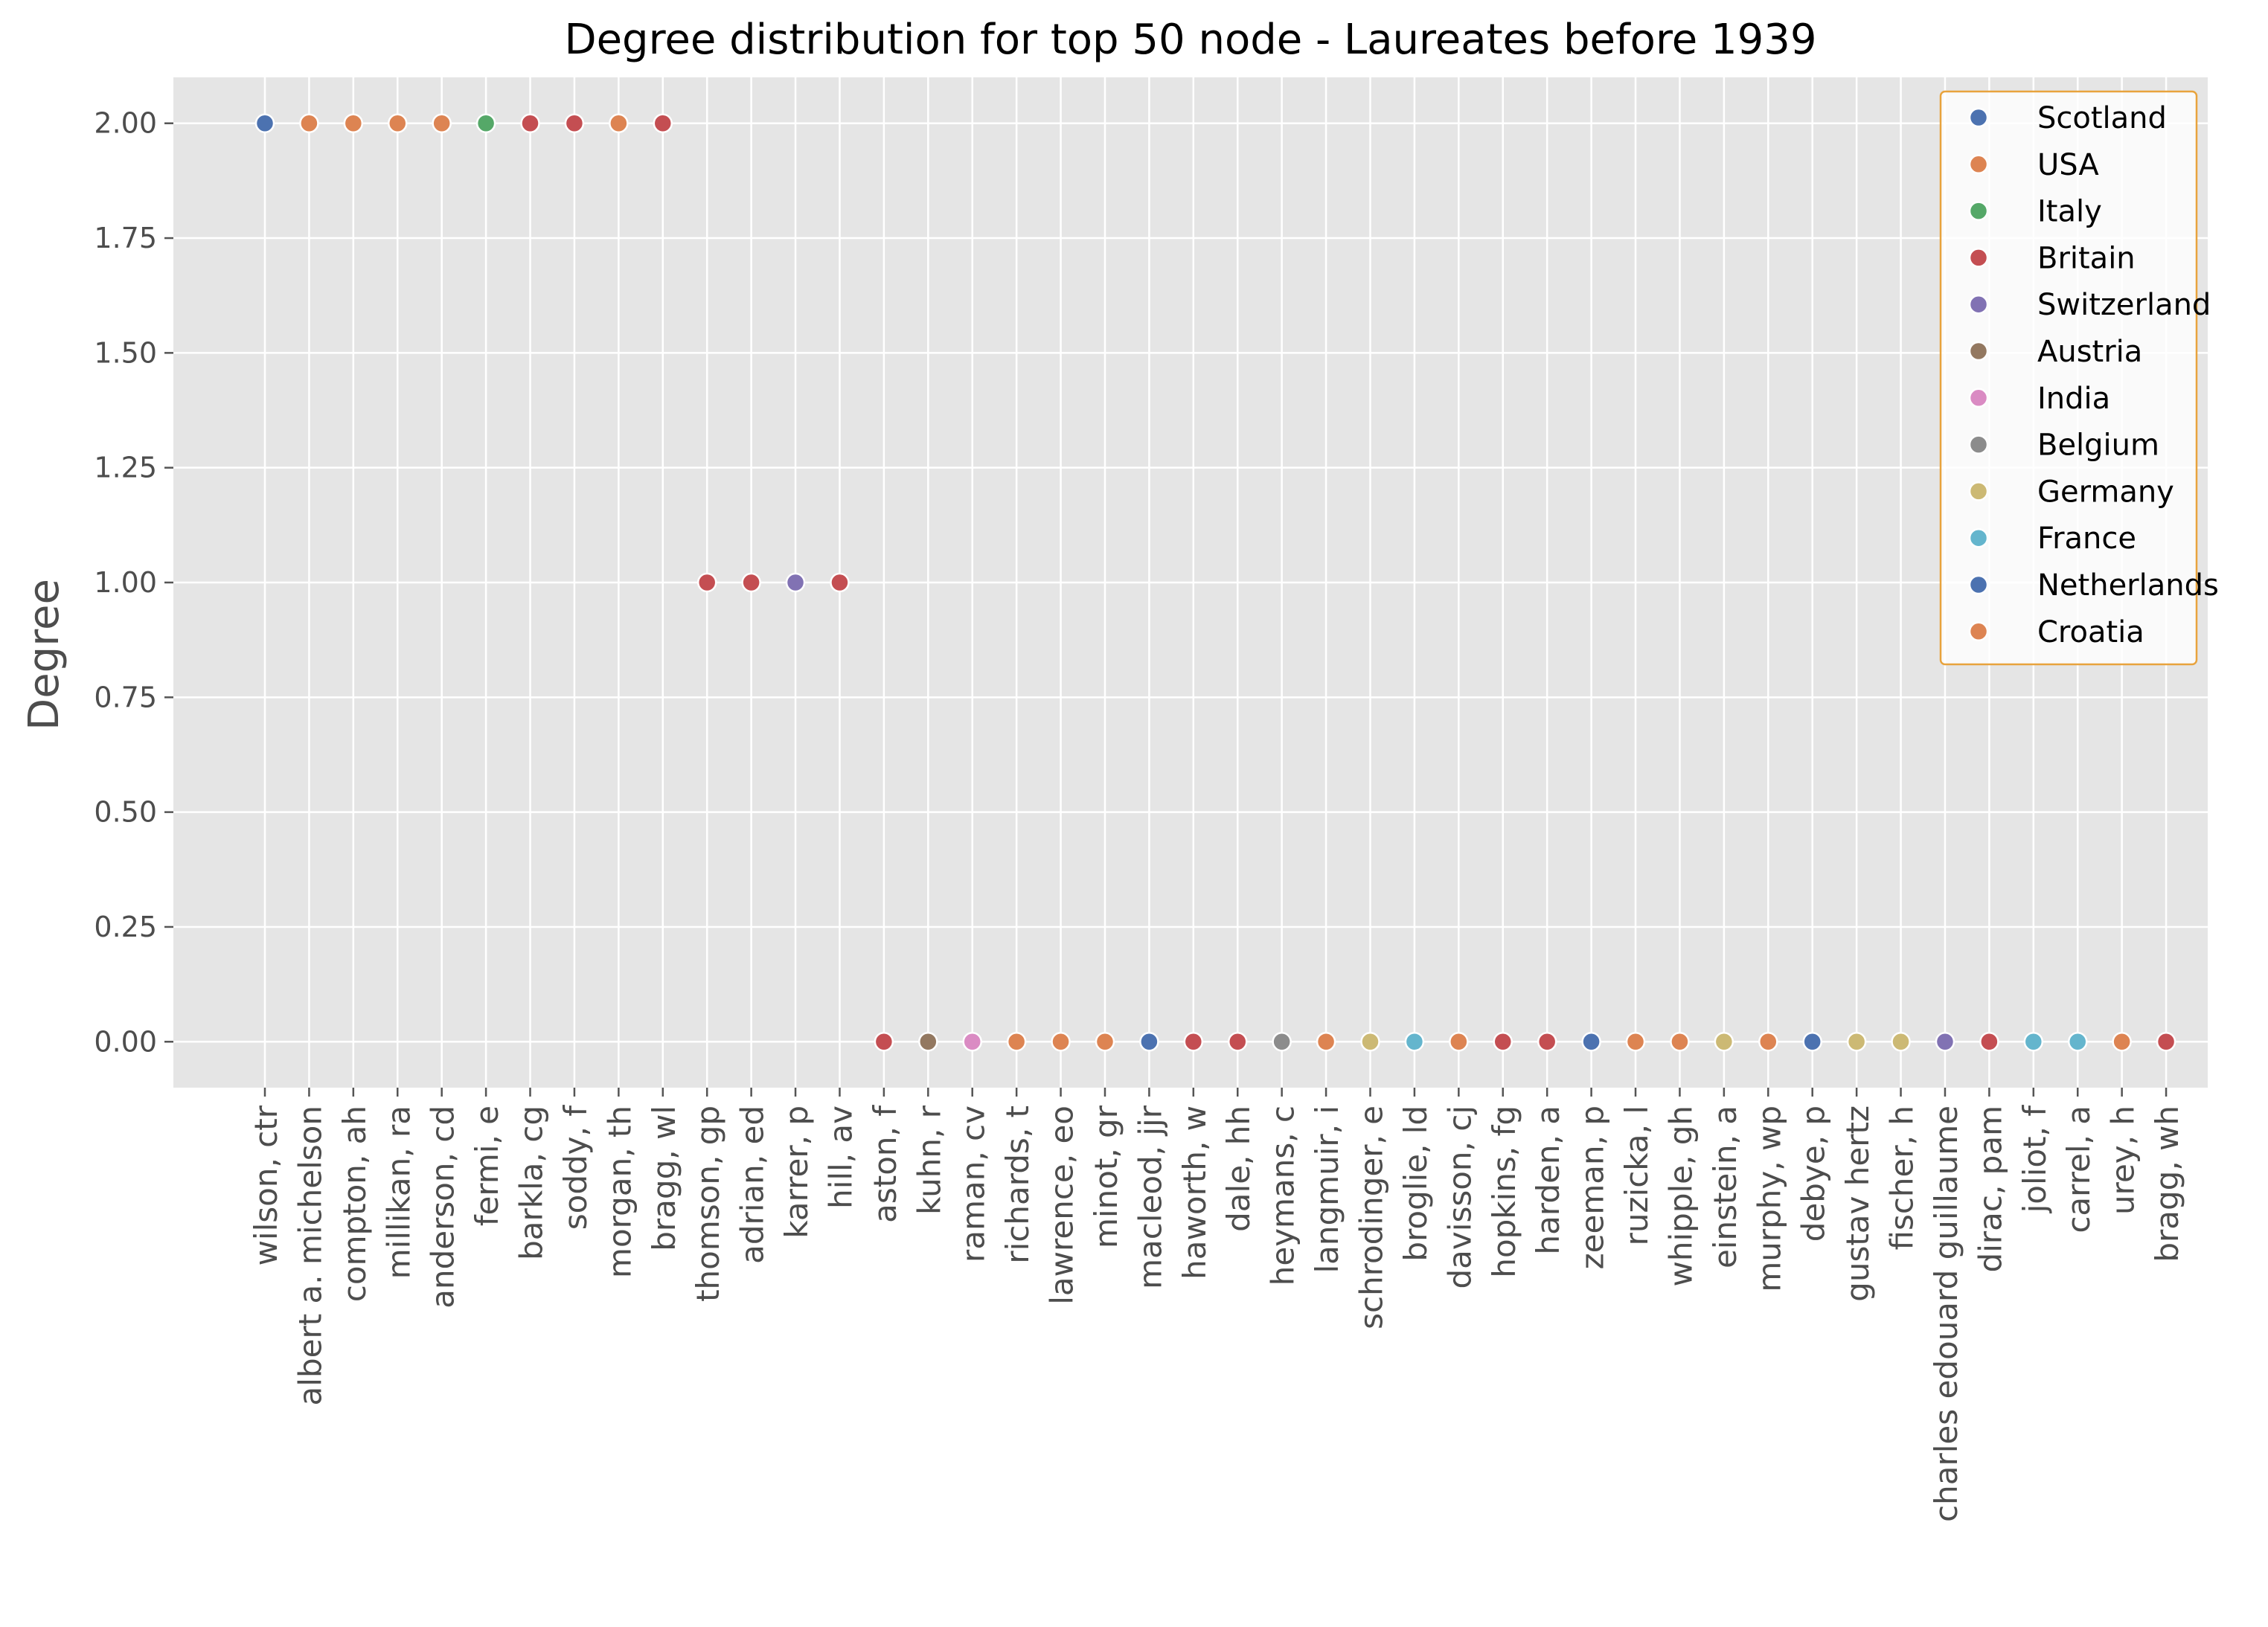 This screenshot has width=2268, height=1627. I want to click on legend-label: Britain, so click(2086, 258).